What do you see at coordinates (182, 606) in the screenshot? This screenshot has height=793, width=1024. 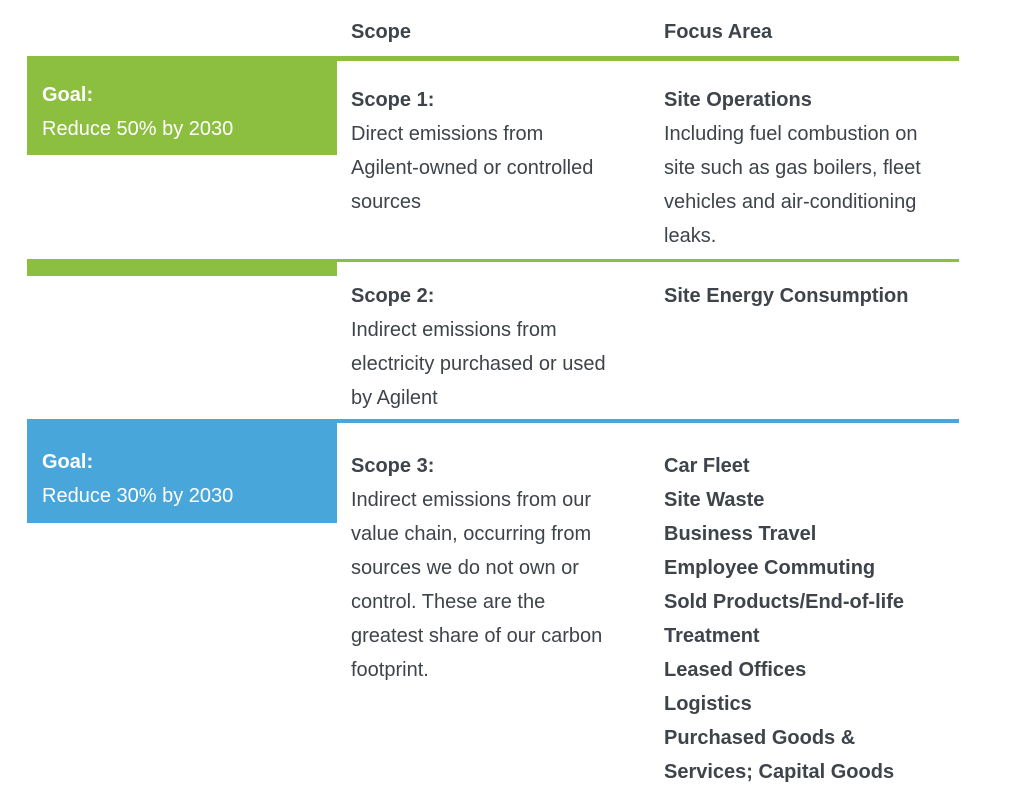 I see `goal-cell-scope3: Goal: Reduce 30% by 2030` at bounding box center [182, 606].